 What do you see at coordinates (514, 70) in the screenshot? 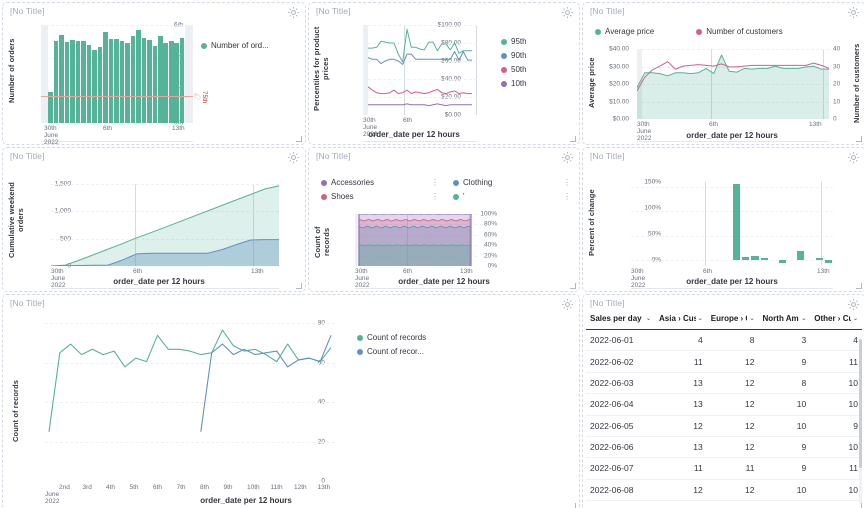
I see `legend-item: 50th` at bounding box center [514, 70].